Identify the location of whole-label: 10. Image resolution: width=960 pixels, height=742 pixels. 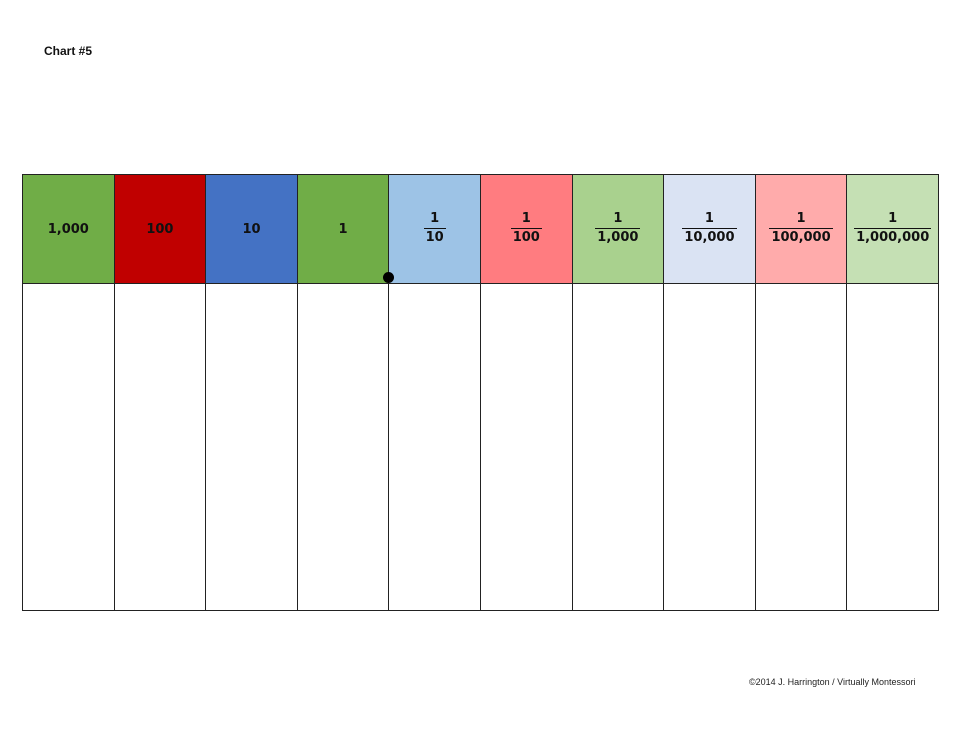
(251, 229).